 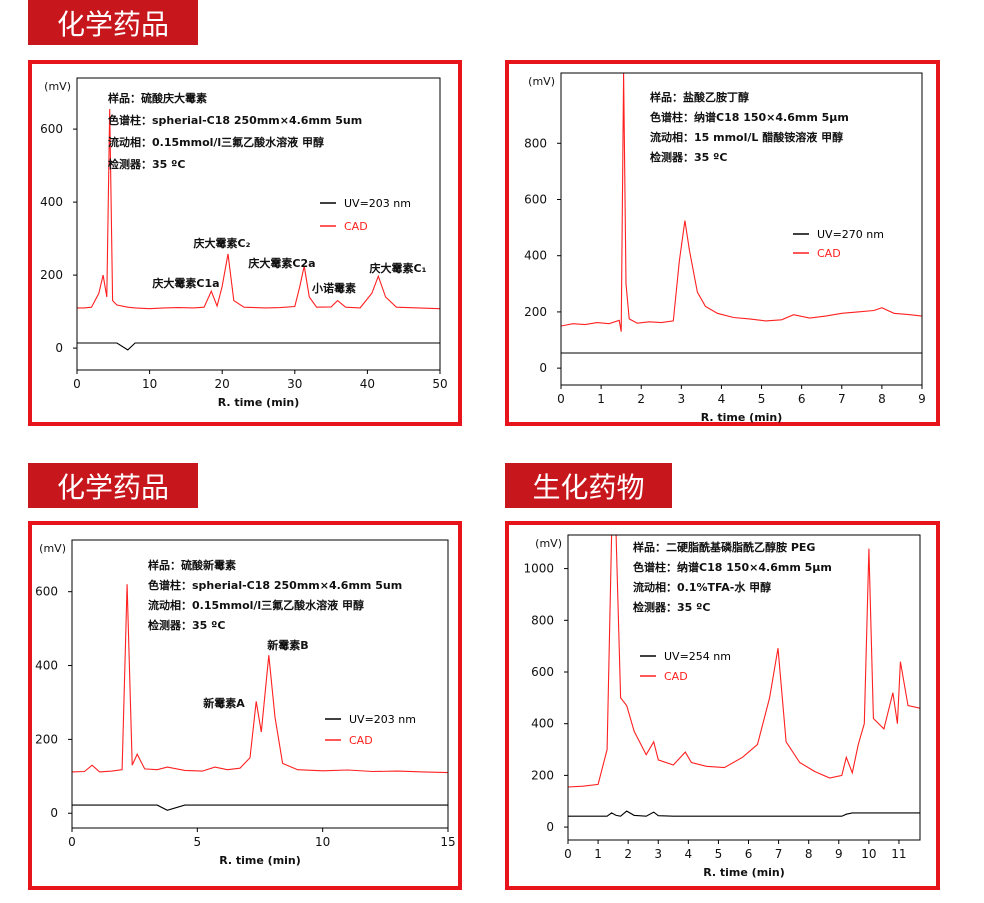 I want to click on legend-label: UV=254 nm, so click(x=697, y=656).